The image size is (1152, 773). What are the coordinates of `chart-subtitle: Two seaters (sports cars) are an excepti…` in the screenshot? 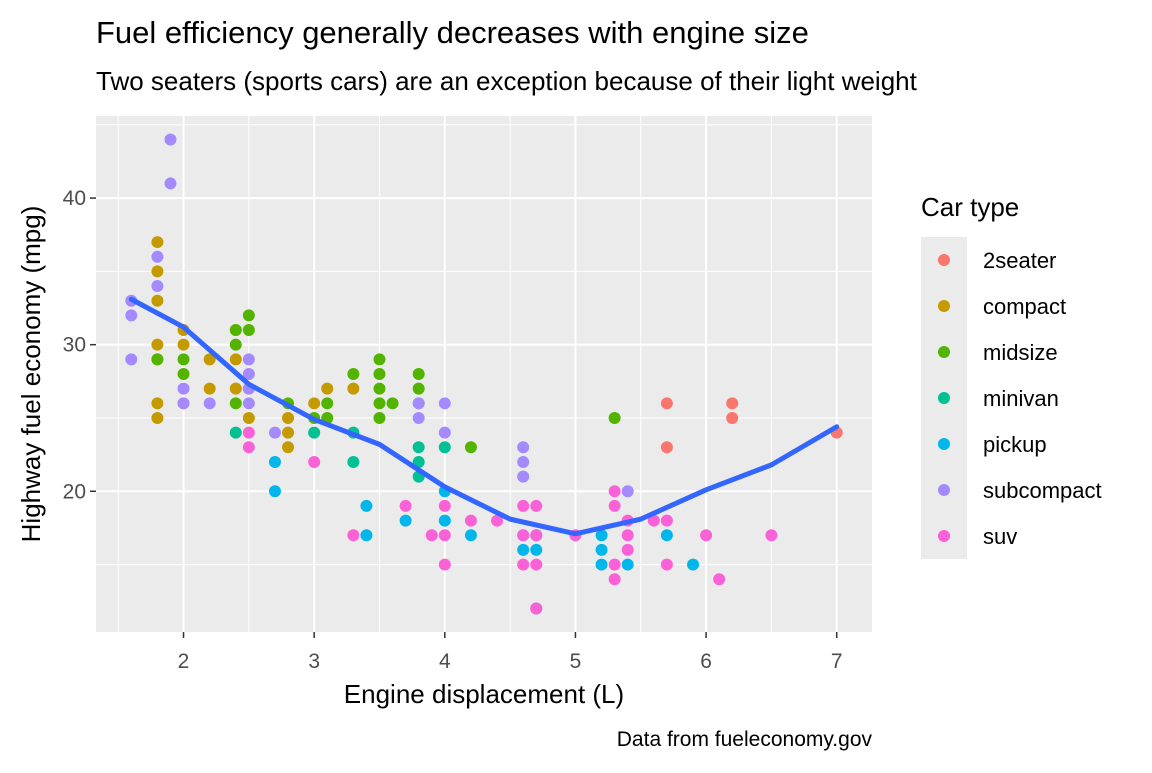 It's located at (507, 81).